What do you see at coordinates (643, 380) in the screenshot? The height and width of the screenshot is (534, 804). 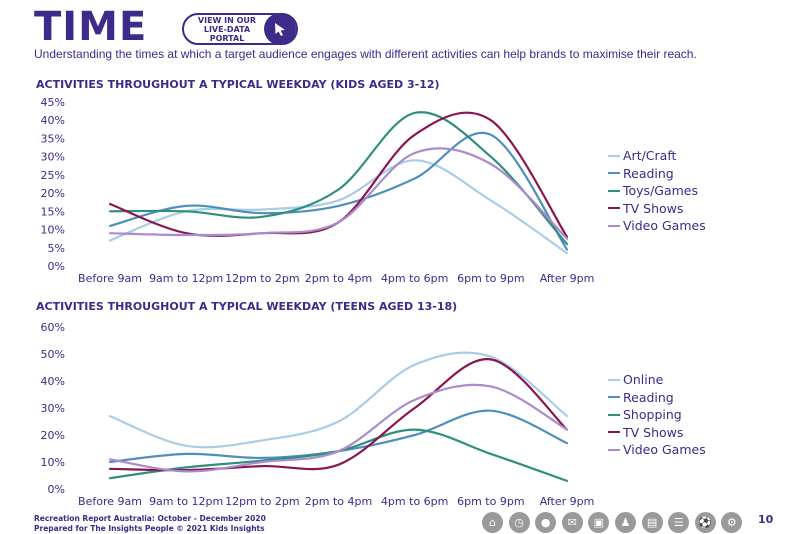 I see `legend-label: Online` at bounding box center [643, 380].